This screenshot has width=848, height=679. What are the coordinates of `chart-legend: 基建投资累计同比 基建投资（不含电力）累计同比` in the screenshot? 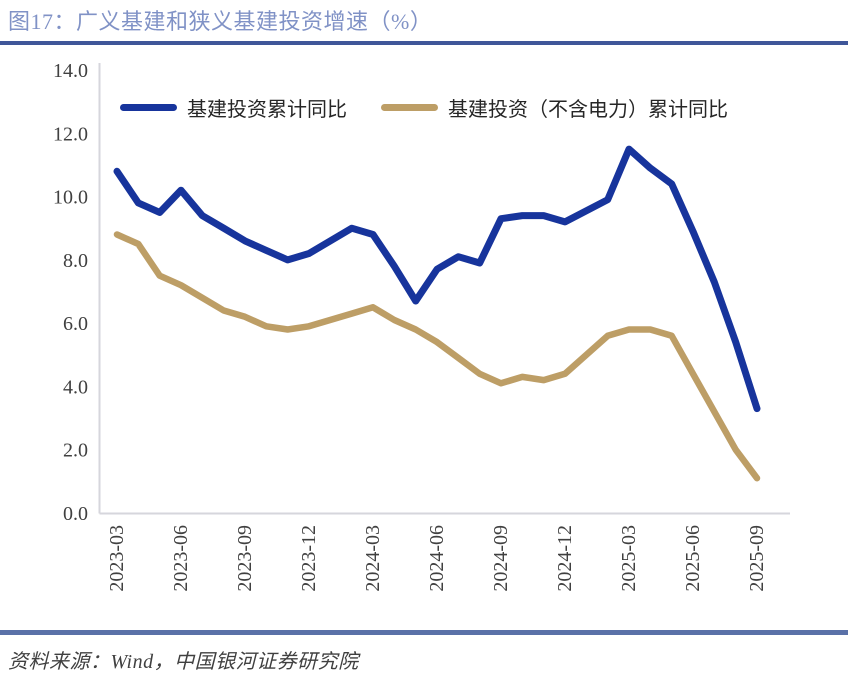 It's located at (424, 107).